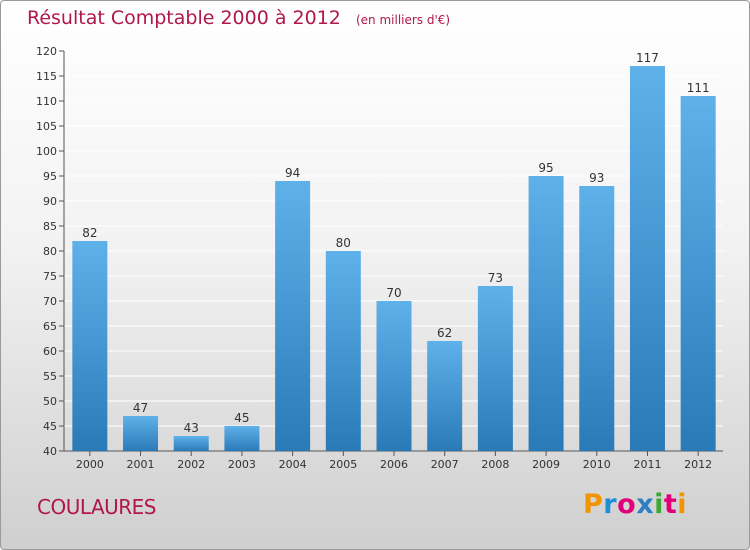  What do you see at coordinates (495, 278) in the screenshot?
I see `data-label: 73` at bounding box center [495, 278].